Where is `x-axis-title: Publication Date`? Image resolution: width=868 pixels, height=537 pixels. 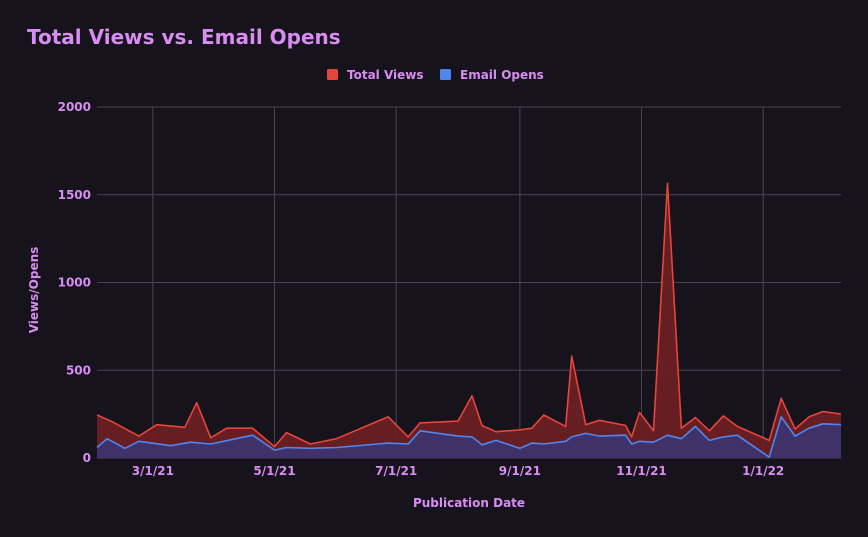 x-axis-title: Publication Date is located at coordinates (469, 503).